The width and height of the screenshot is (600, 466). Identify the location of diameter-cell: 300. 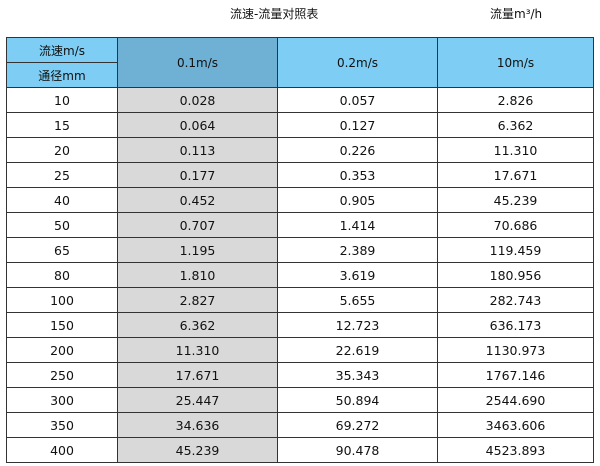
(62, 400).